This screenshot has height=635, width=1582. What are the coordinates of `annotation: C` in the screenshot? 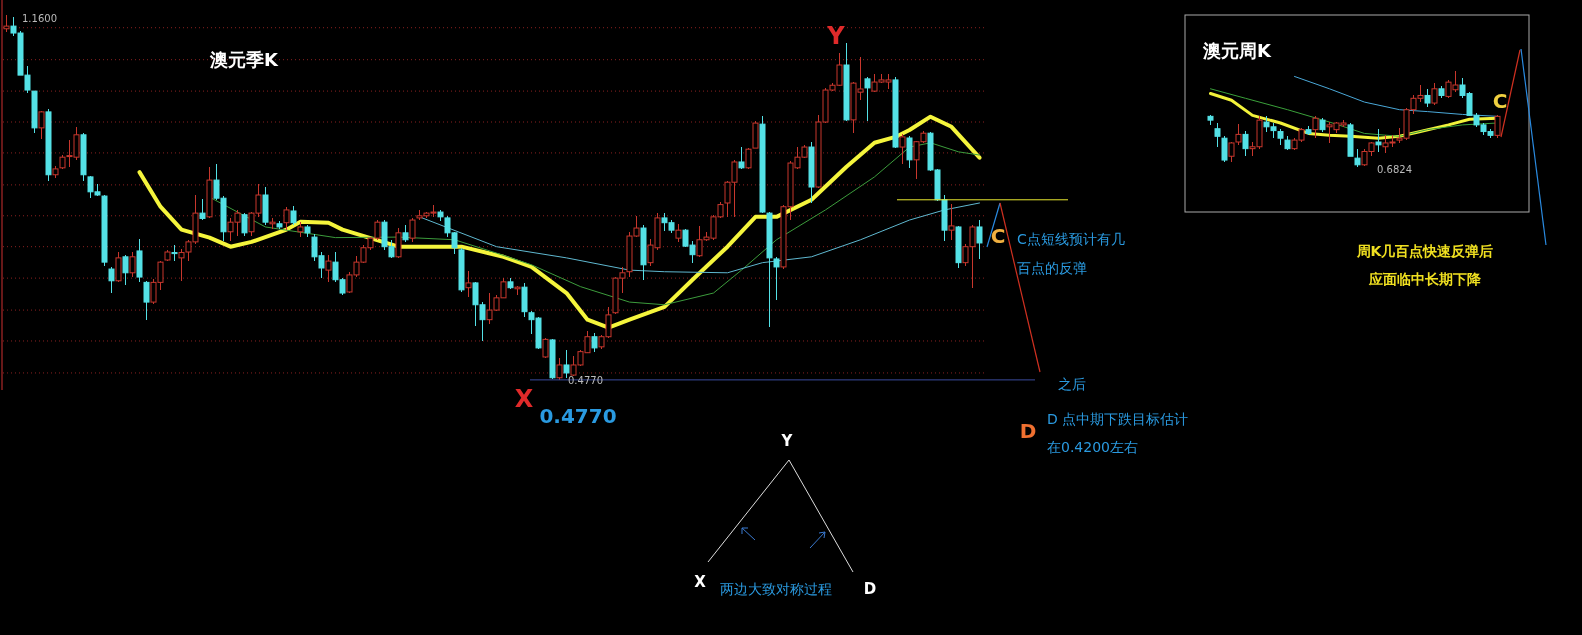 It's located at (1500, 101).